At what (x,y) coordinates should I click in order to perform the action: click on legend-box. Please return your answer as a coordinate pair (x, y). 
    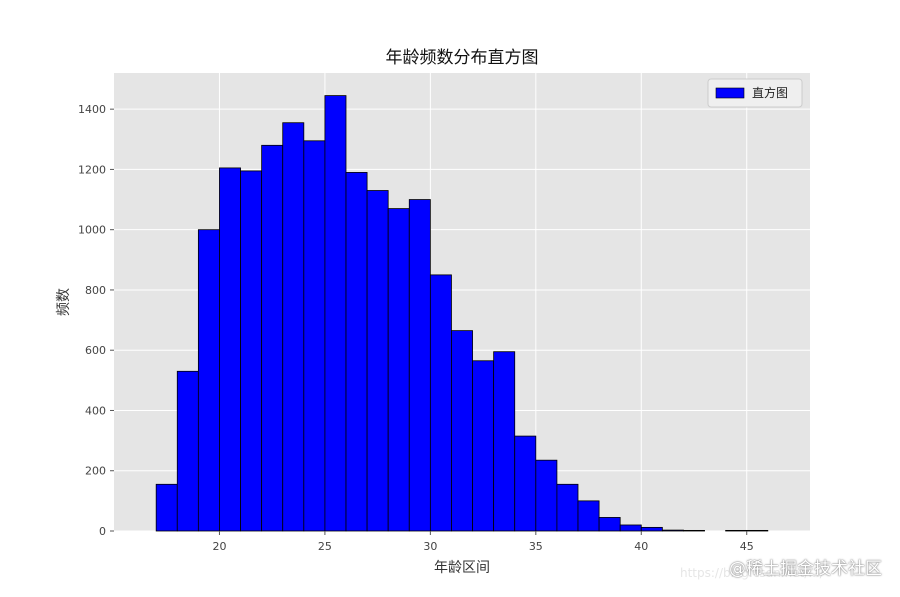
    Looking at the image, I should click on (755, 93).